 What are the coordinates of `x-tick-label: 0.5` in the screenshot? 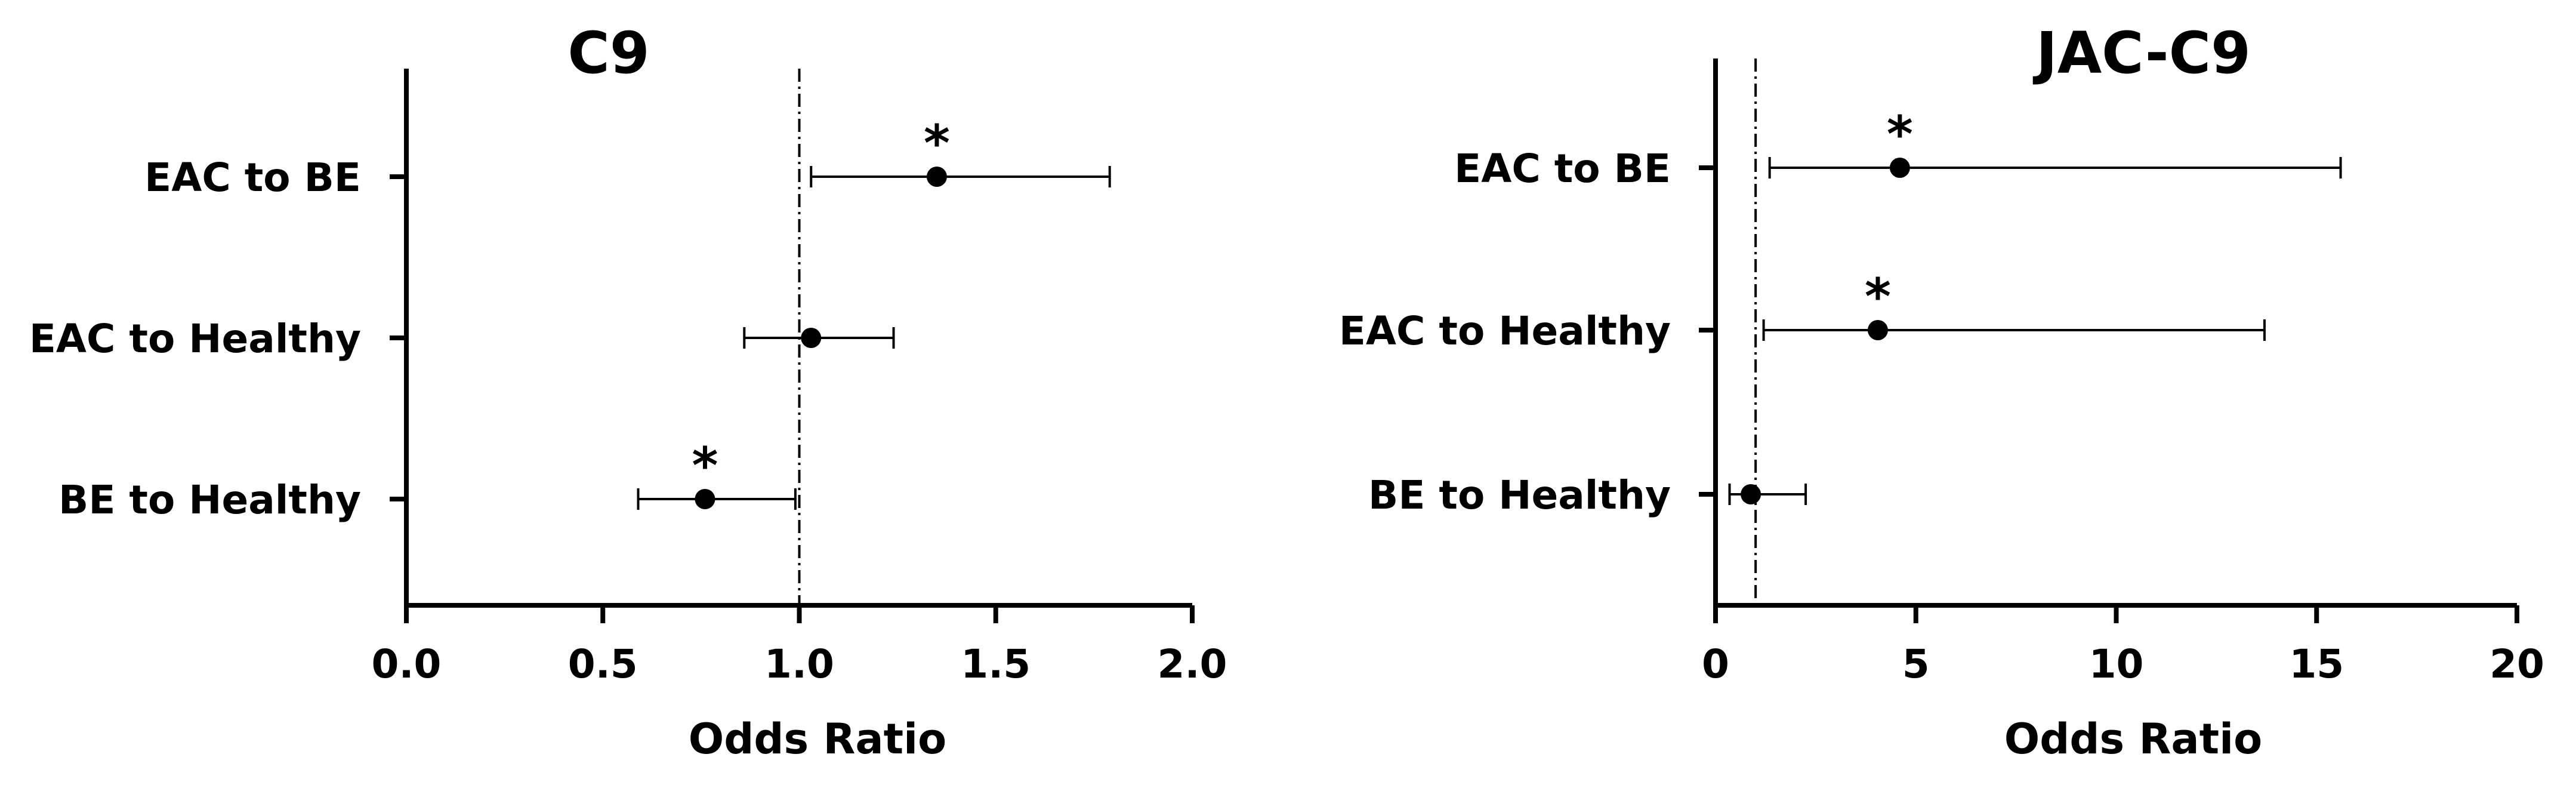 It's located at (603, 664).